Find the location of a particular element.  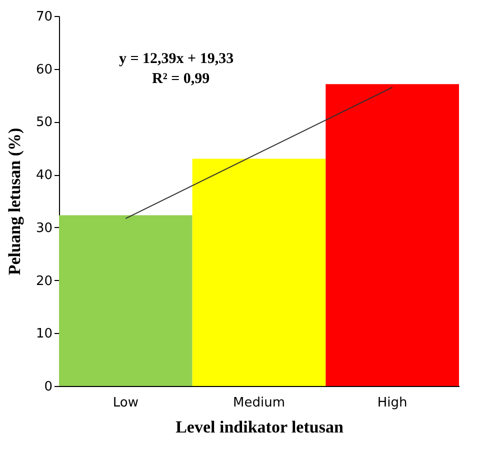

x-axis-title: Level indikator letusan is located at coordinates (260, 427).